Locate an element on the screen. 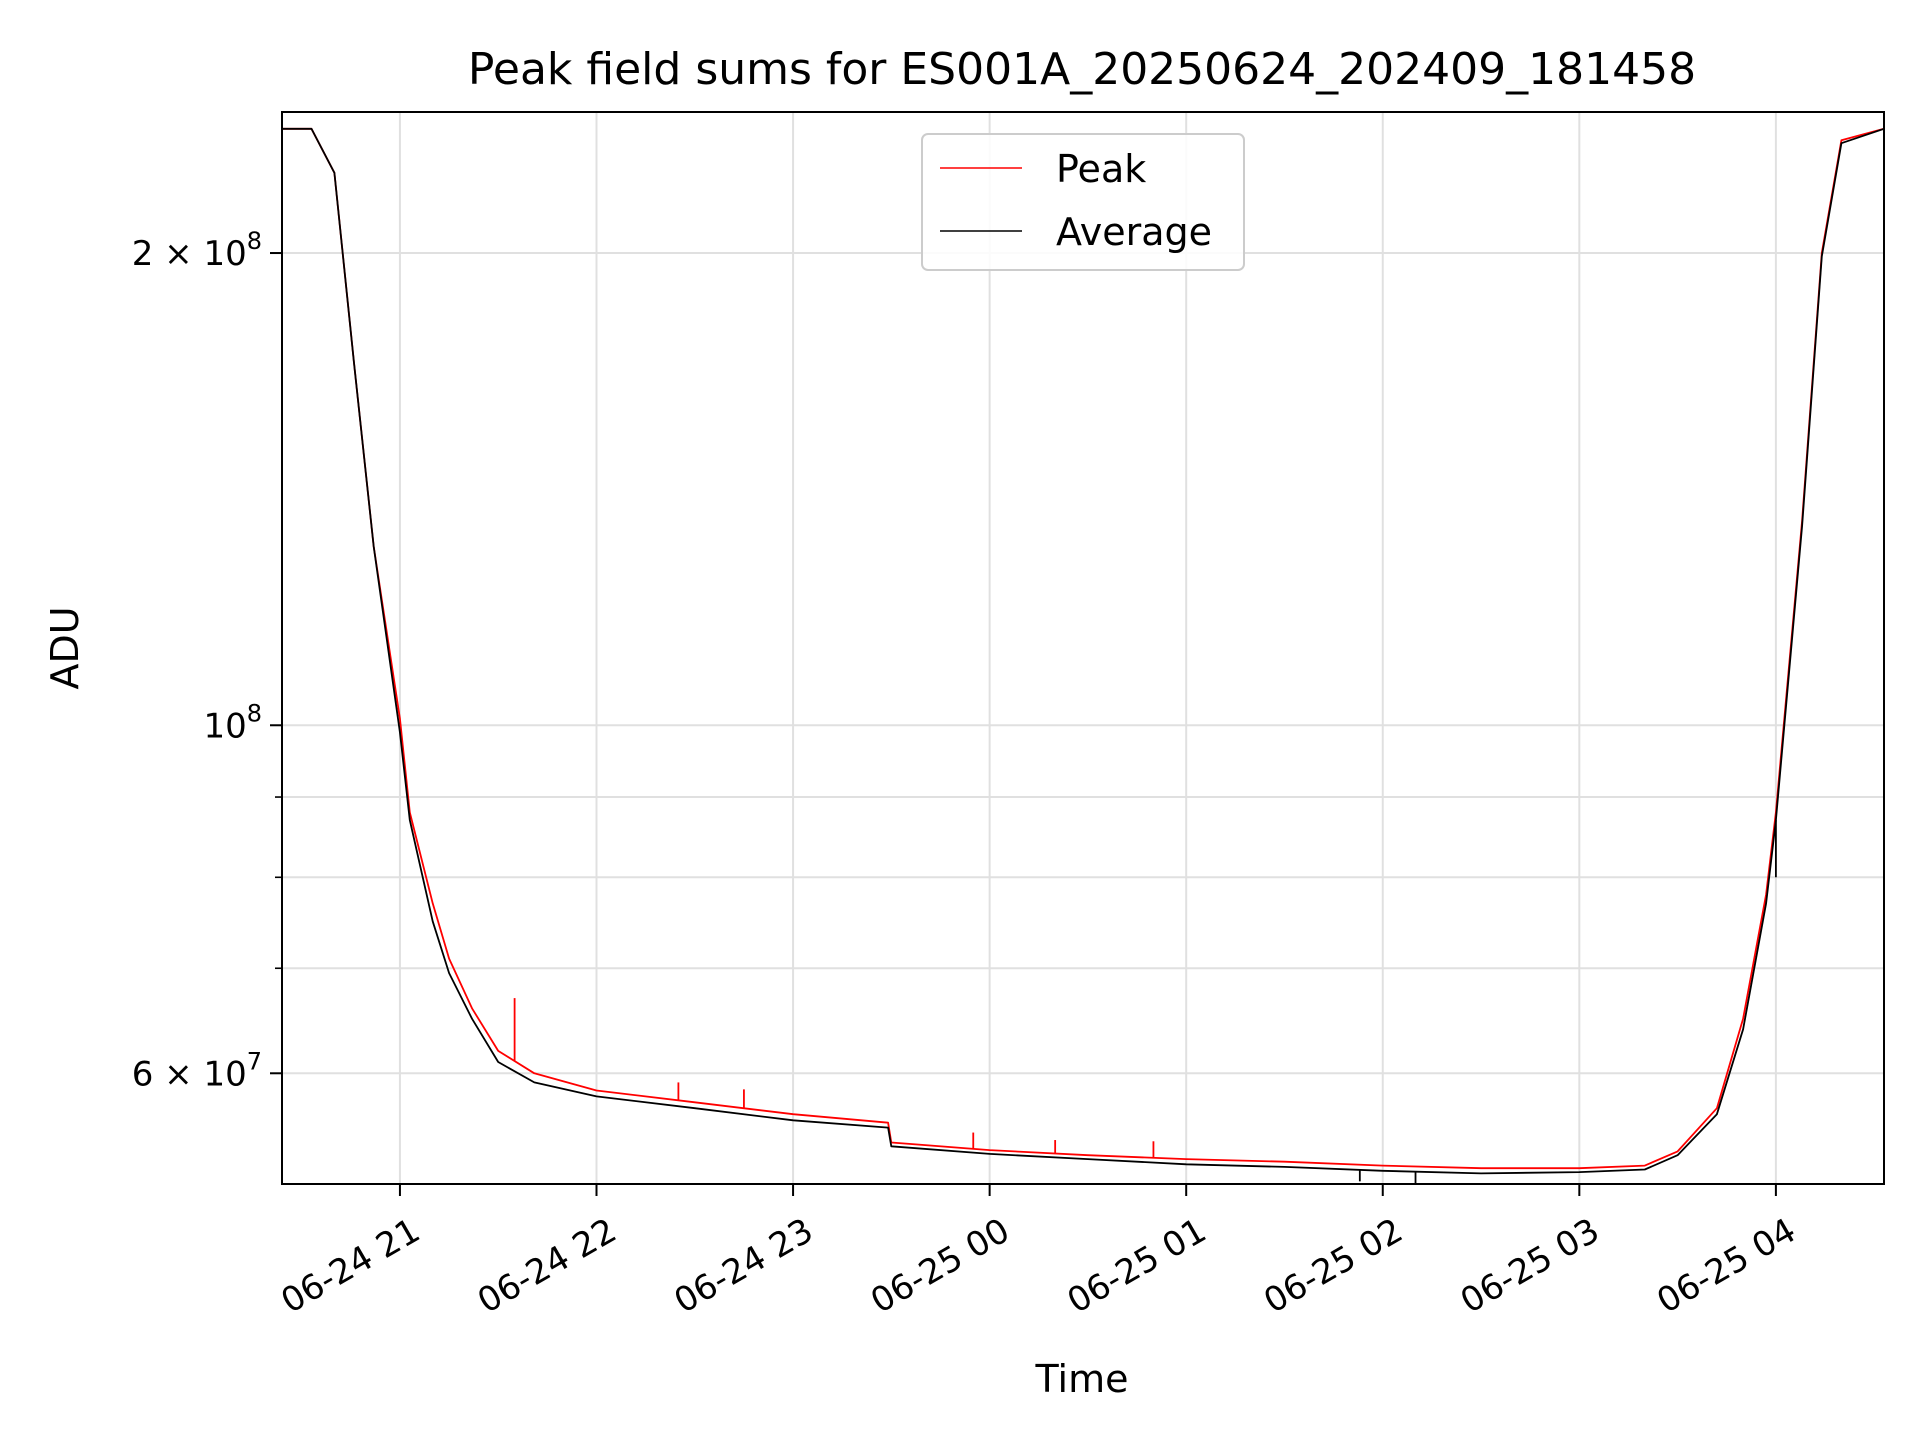  x-axis-label: Time is located at coordinates (1082, 1379).